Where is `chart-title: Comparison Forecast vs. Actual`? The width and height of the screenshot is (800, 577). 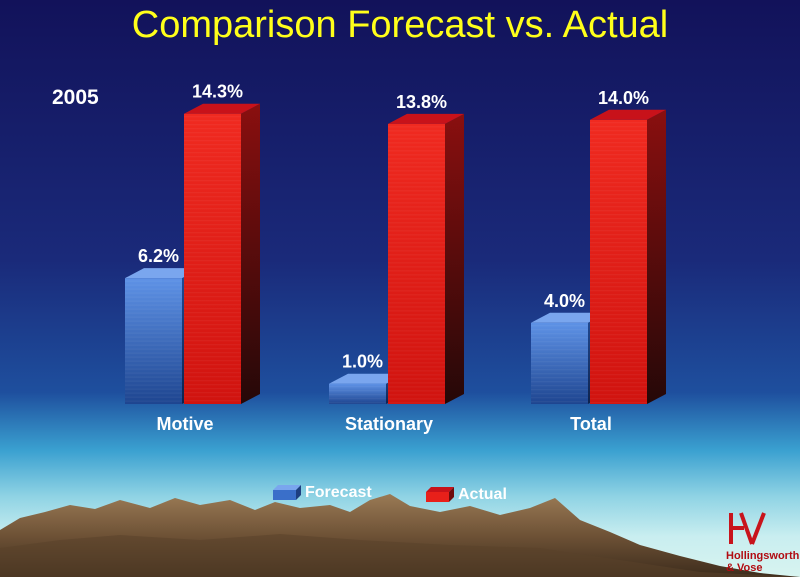
chart-title: Comparison Forecast vs. Actual is located at coordinates (400, 25).